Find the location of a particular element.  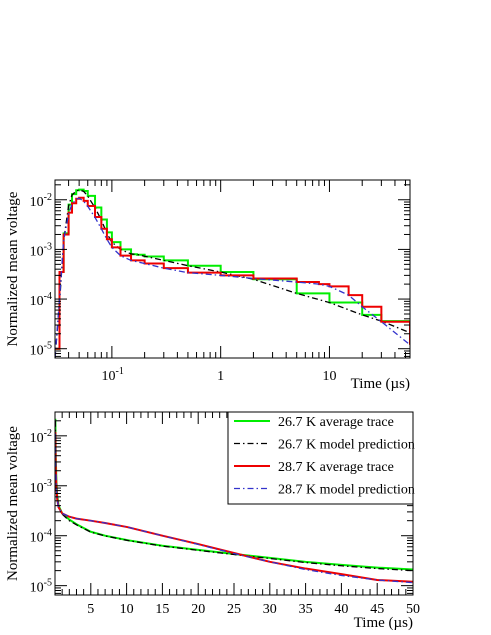

x-tick-label: 10-1 is located at coordinates (113, 375).